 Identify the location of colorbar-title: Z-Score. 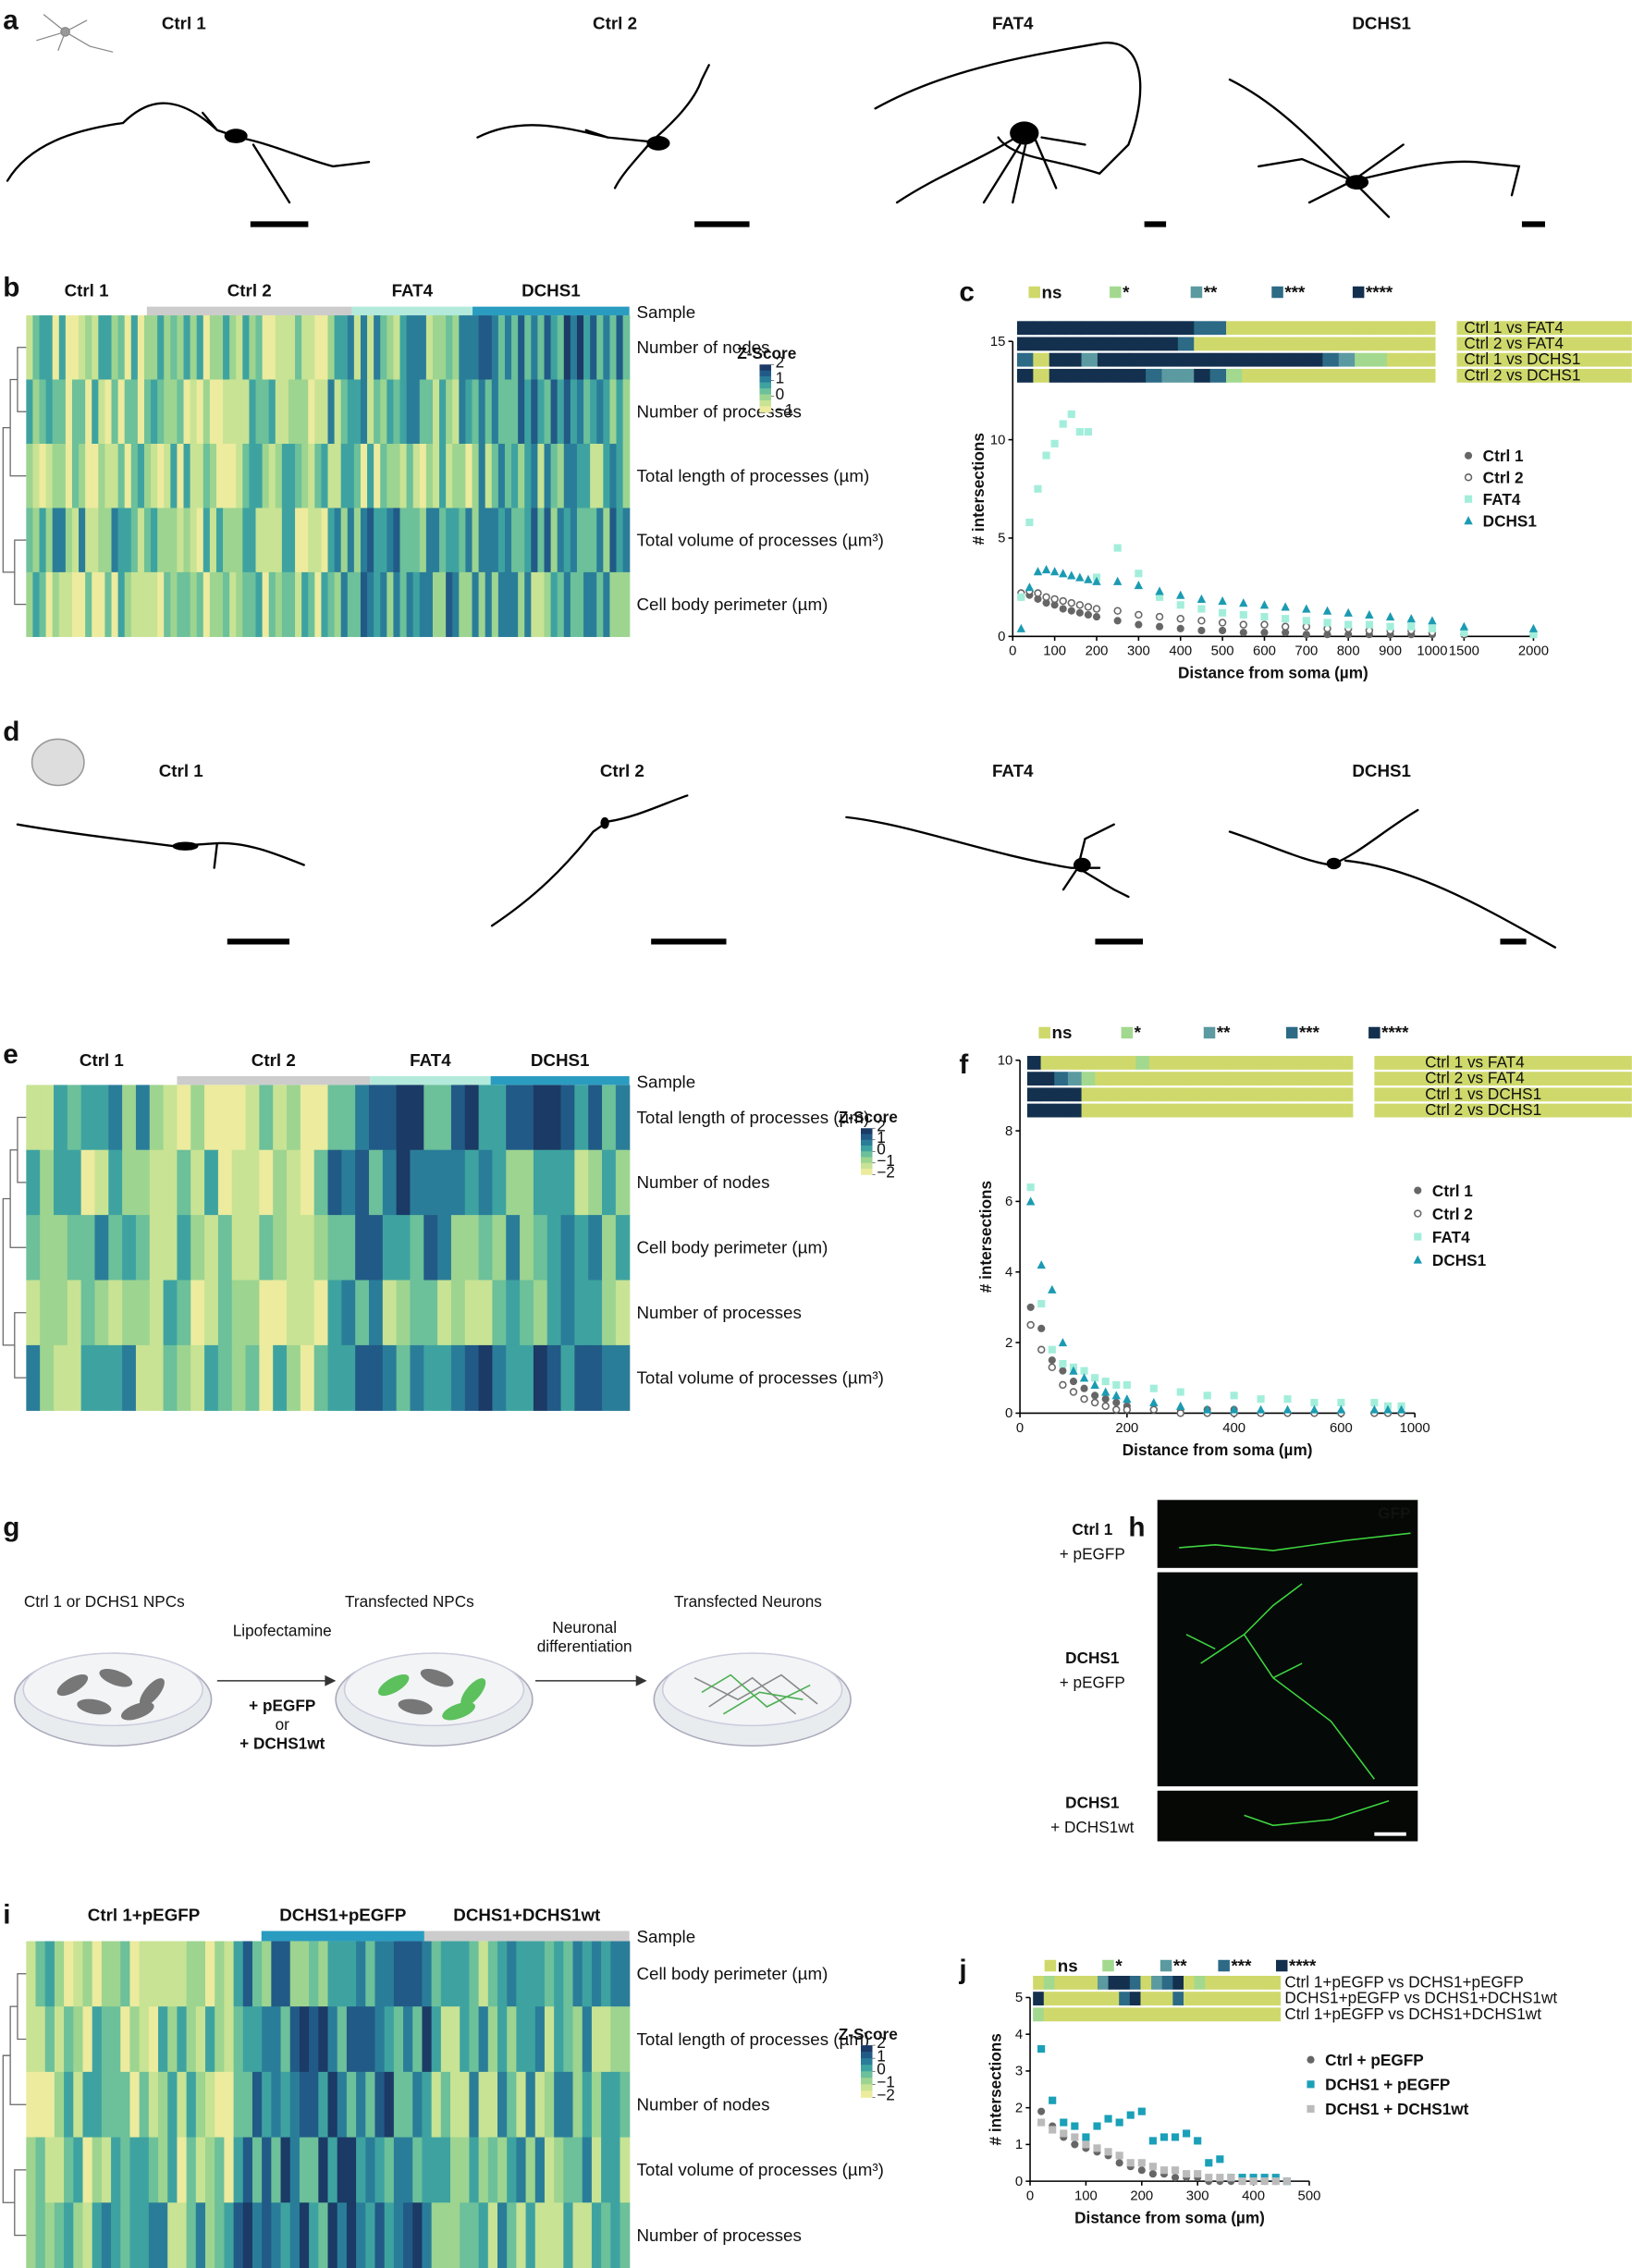
(869, 2034).